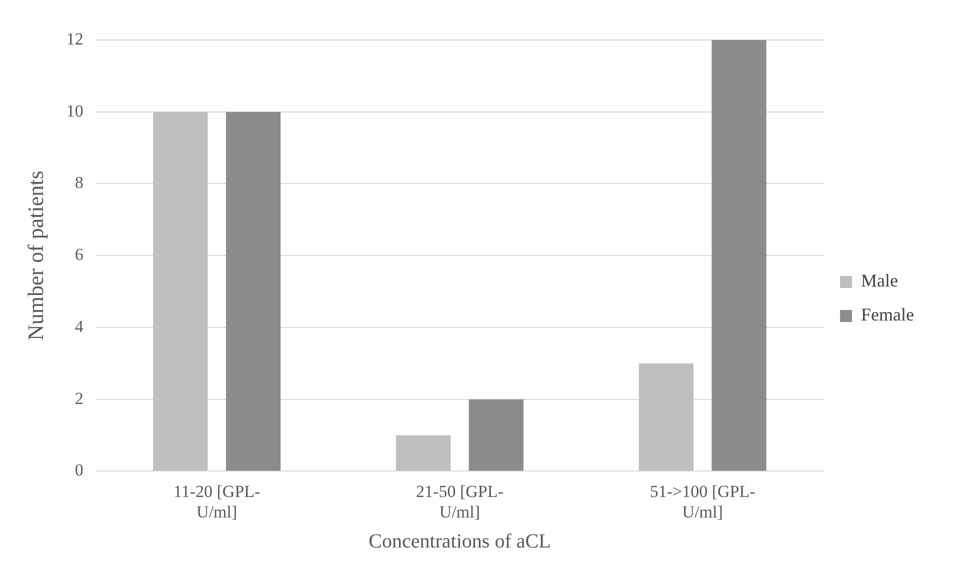 The width and height of the screenshot is (954, 578). Describe the element at coordinates (75, 110) in the screenshot. I see `y-tick-label: 10` at that location.